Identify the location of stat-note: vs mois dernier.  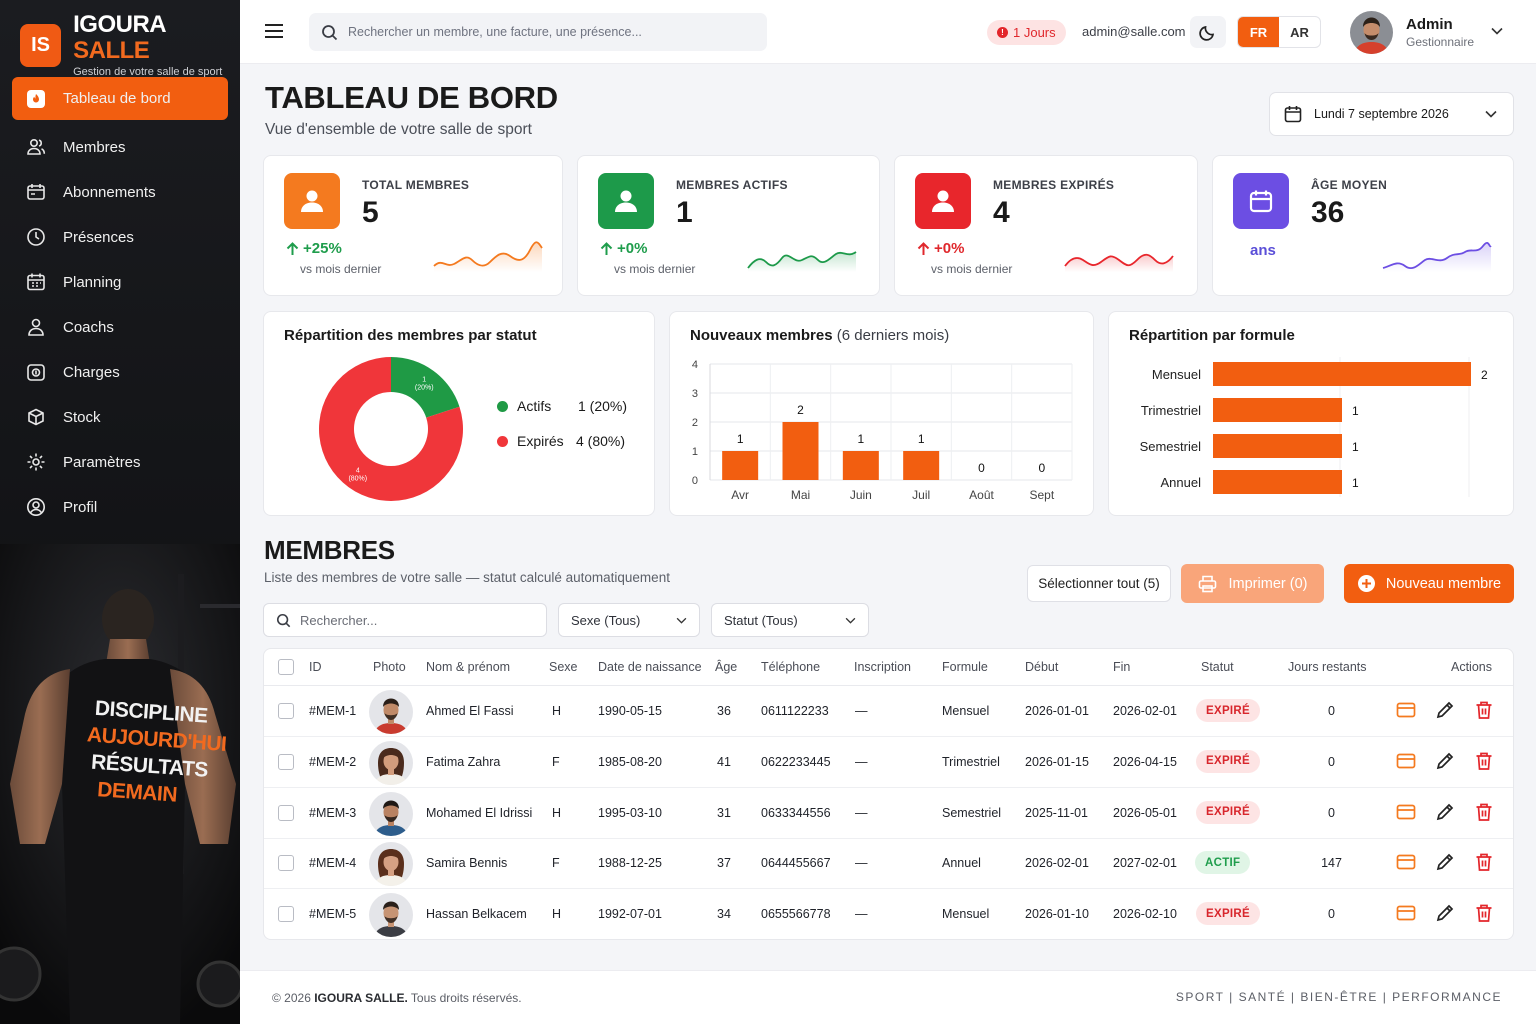
(341, 269).